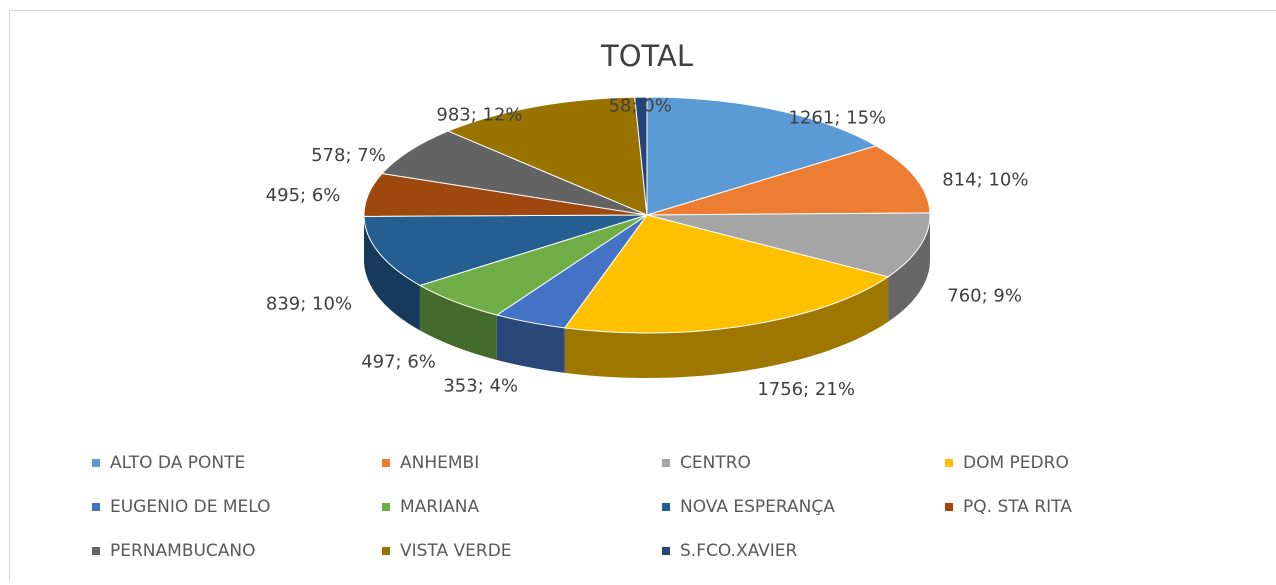 The image size is (1276, 585). Describe the element at coordinates (309, 304) in the screenshot. I see `data-label: 839; 10%` at that location.